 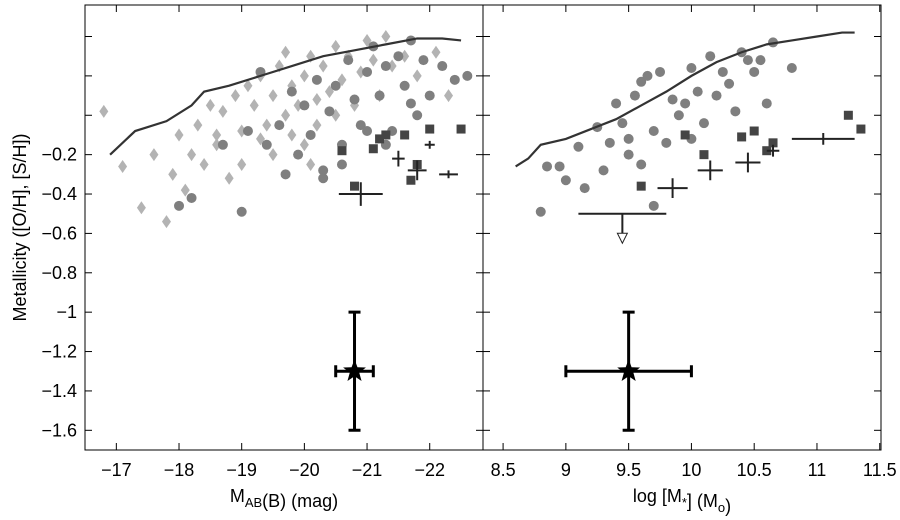 I want to click on limit-arrow, so click(x=622, y=238).